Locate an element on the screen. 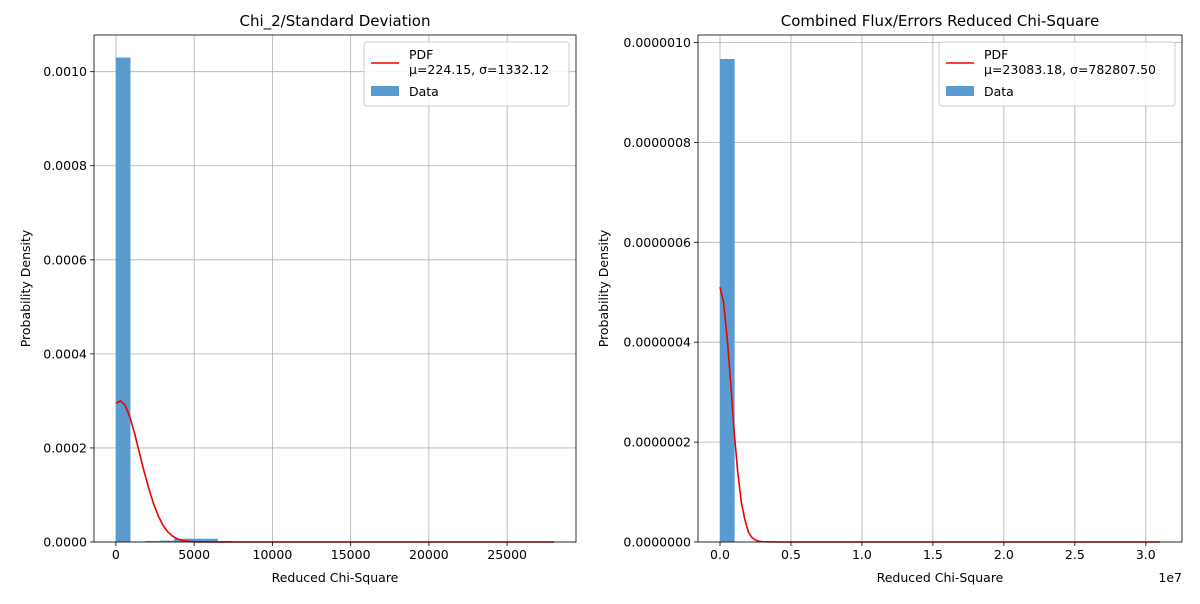  y-tick-label: 0.0000 is located at coordinates (65, 542).